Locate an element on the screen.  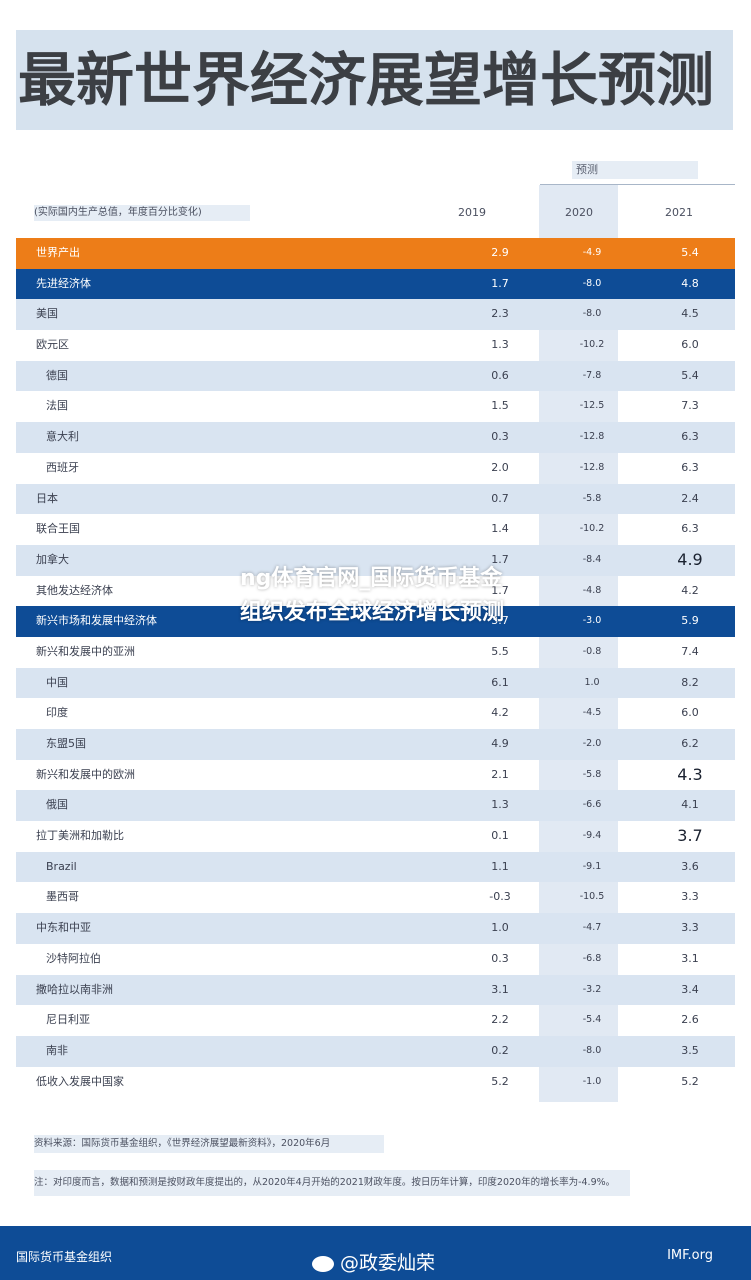
value-2021: 6.2 is located at coordinates (690, 743).